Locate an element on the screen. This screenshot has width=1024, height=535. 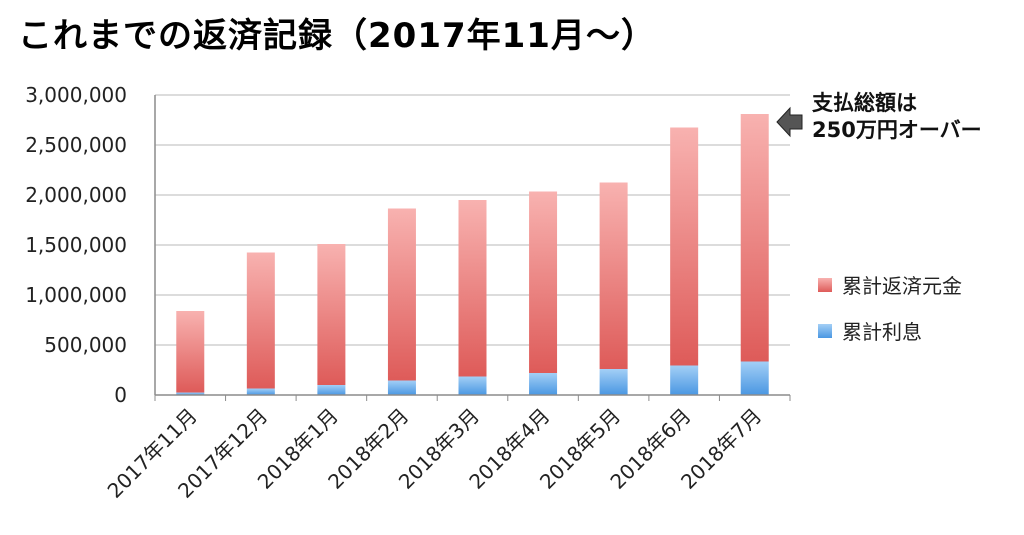
legend-swatch-interest is located at coordinates (825, 330).